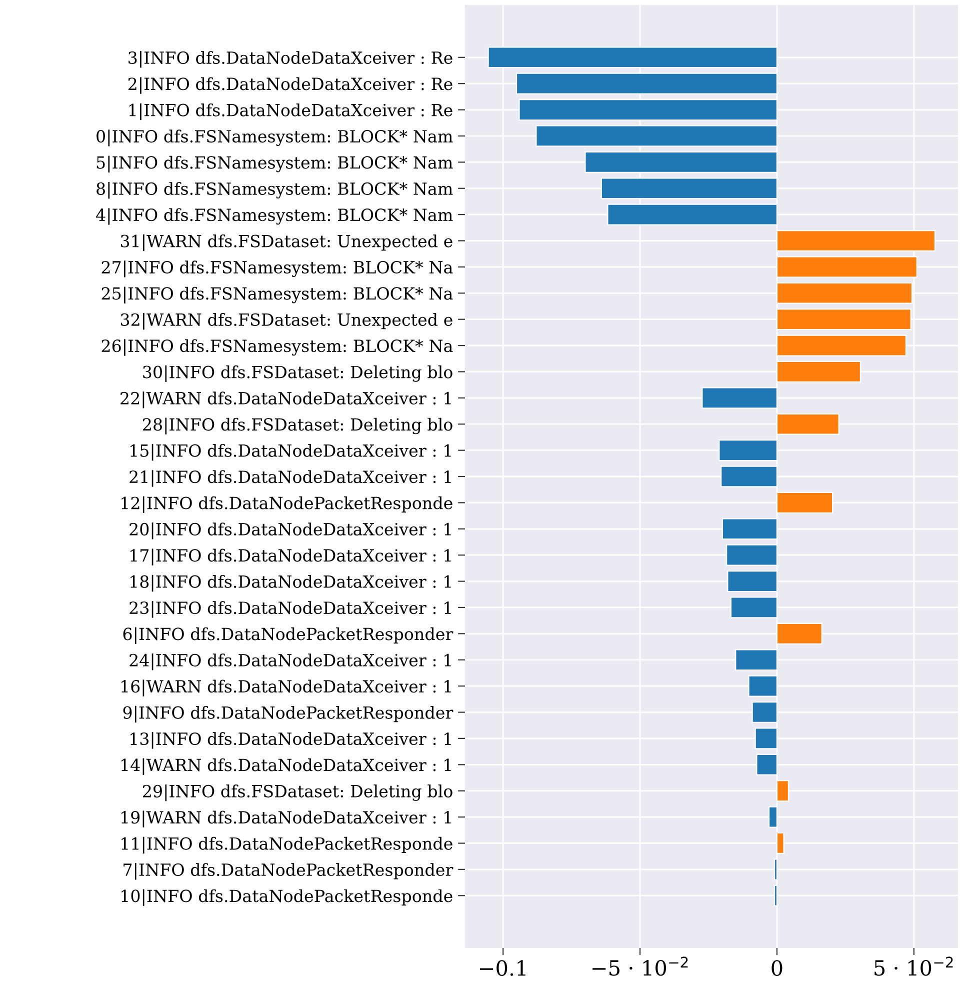 This screenshot has height=996, width=960. Describe the element at coordinates (290, 452) in the screenshot. I see `y-tick-label: 15|INFO dfs.DataNodeDataXceiver : 1` at that location.